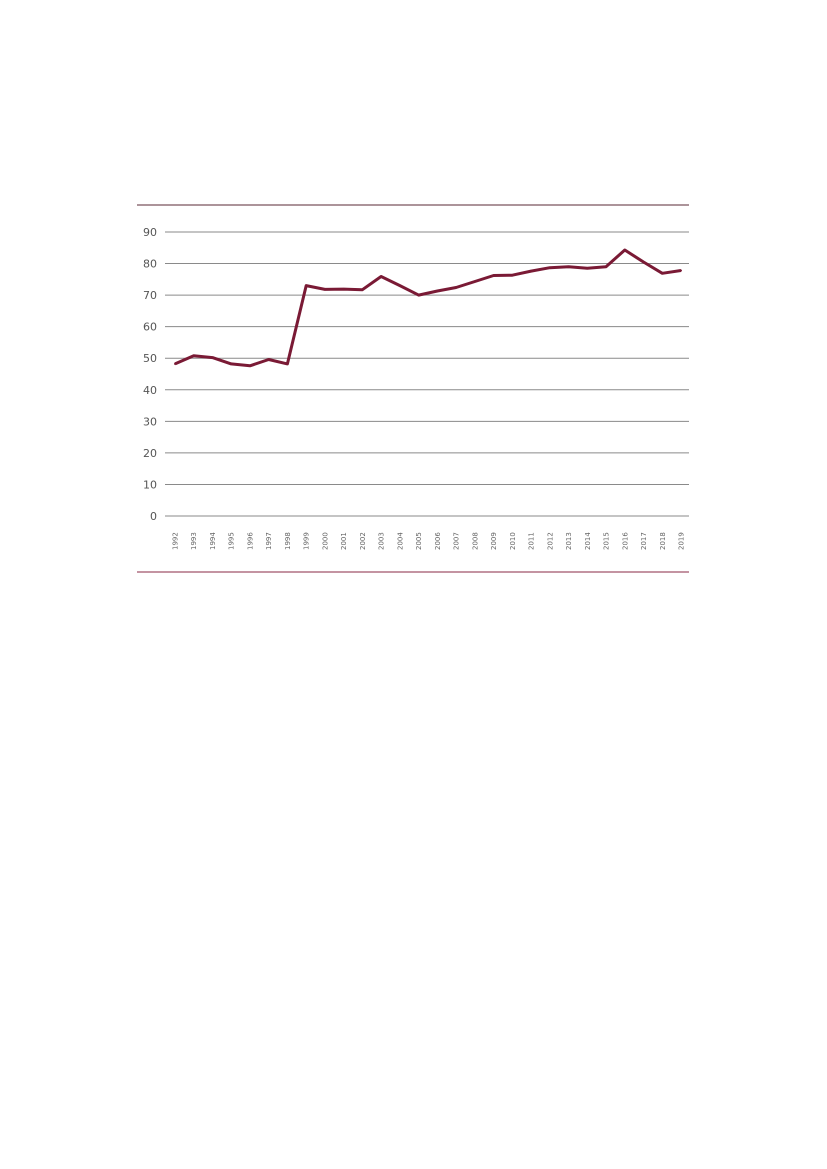  What do you see at coordinates (150, 453) in the screenshot?
I see `y-tick-label: 20` at bounding box center [150, 453].